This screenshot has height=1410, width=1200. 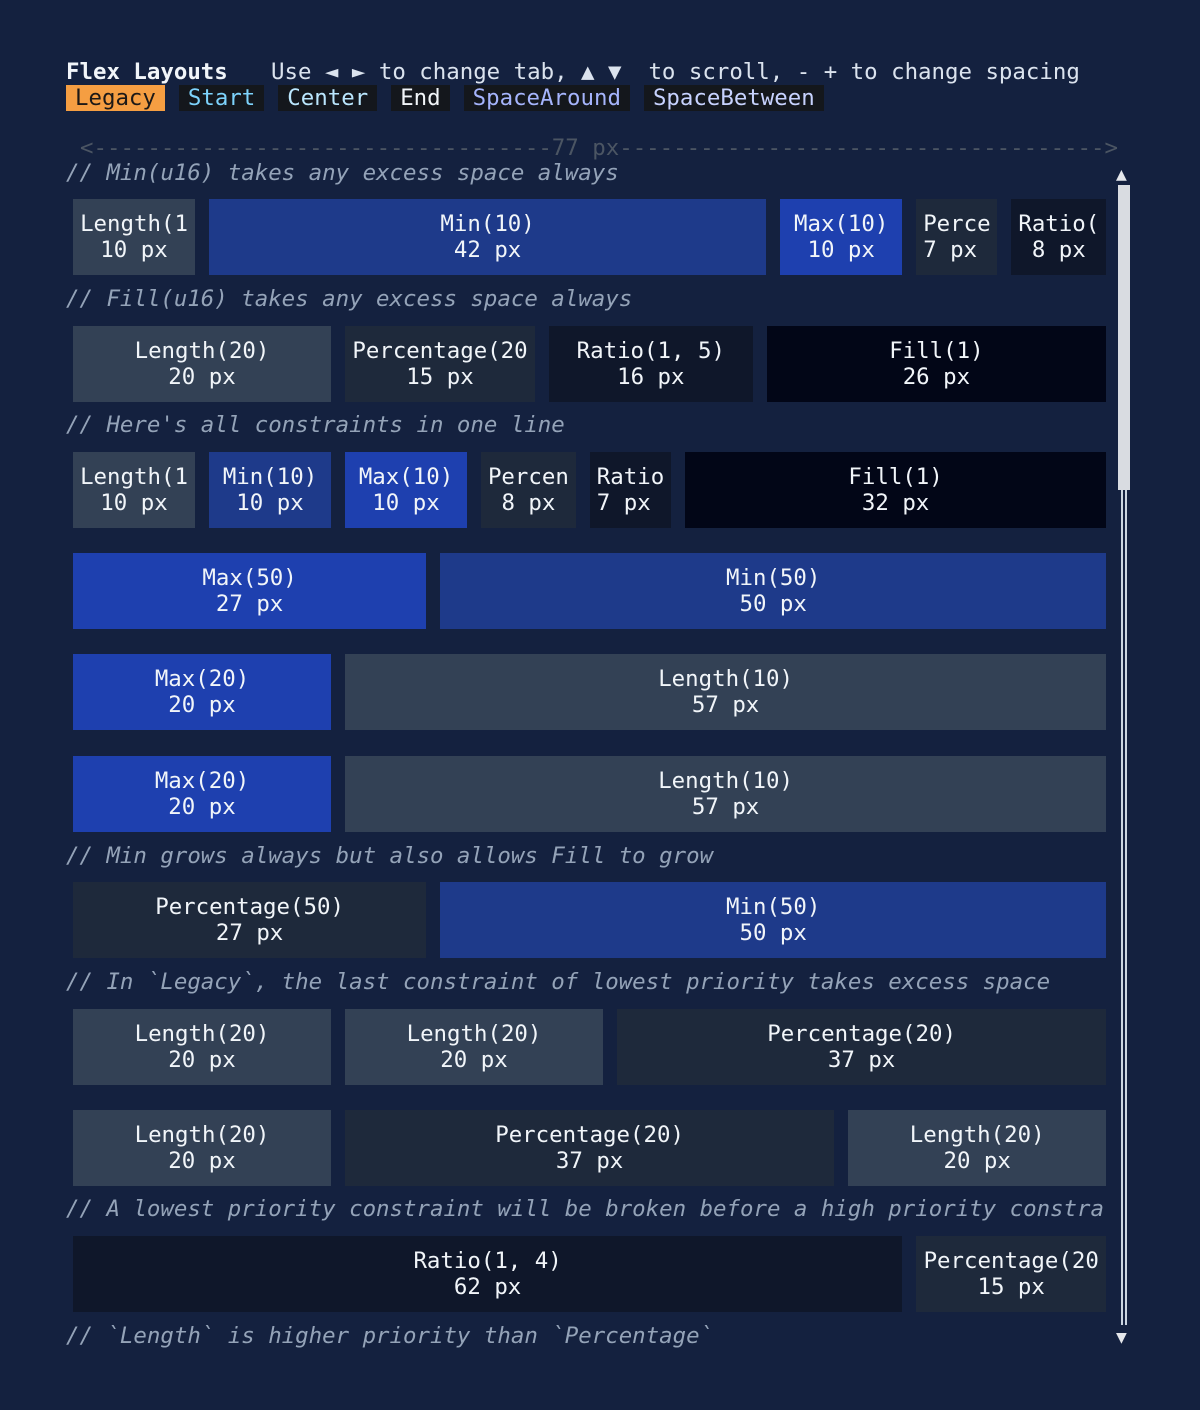 I want to click on constraint-size: 16 px, so click(x=651, y=377).